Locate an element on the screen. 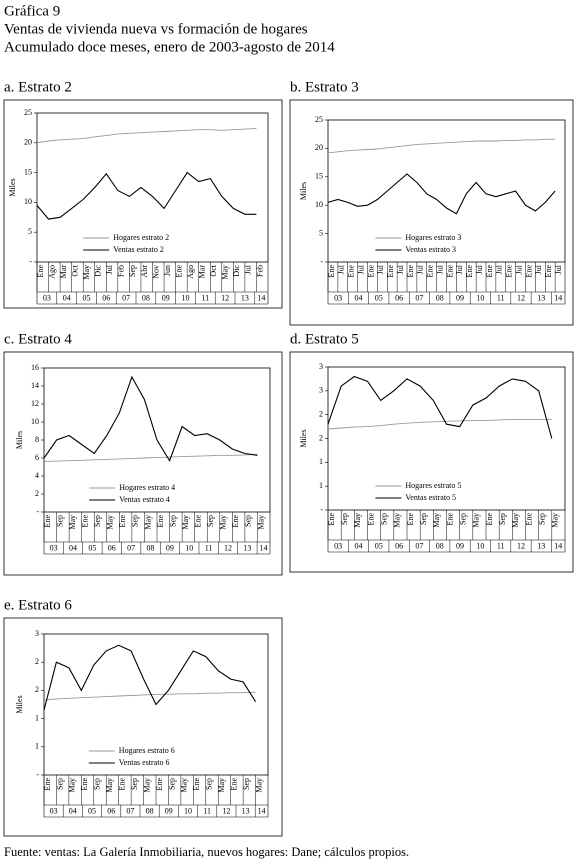 The height and width of the screenshot is (865, 576). y-tick-label: 6 is located at coordinates (37, 457).